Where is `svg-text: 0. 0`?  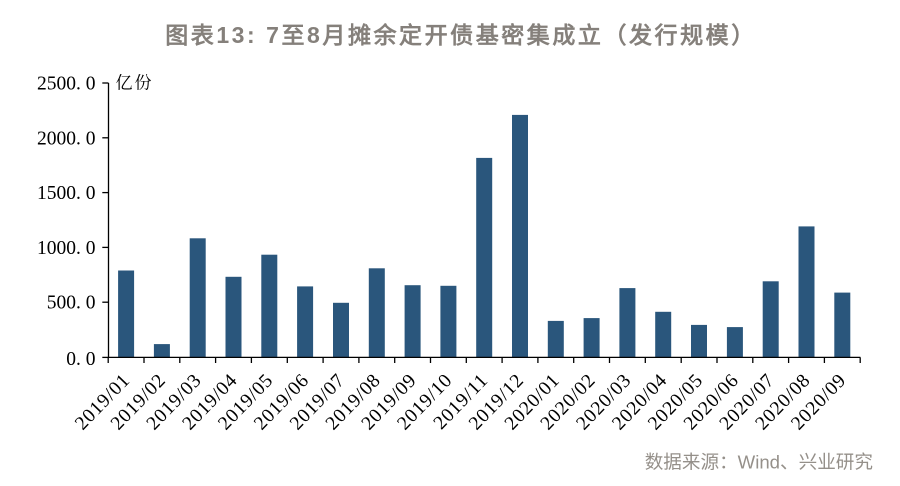
svg-text: 0. 0 is located at coordinates (80, 359).